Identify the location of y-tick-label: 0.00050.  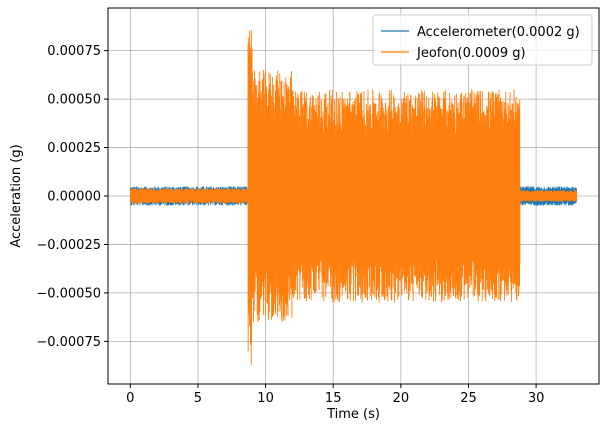
(74, 100).